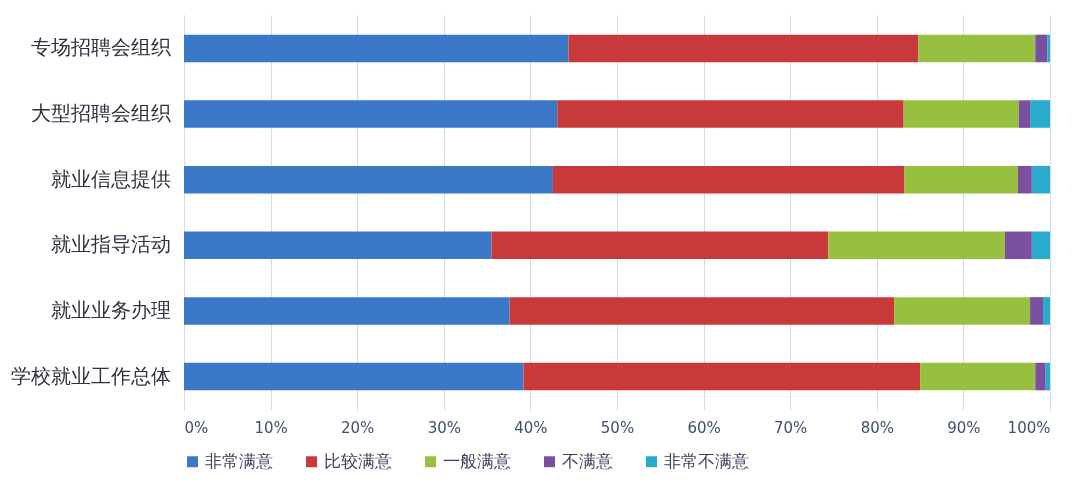 The image size is (1080, 480). I want to click on x-tick-label: 50%, so click(617, 427).